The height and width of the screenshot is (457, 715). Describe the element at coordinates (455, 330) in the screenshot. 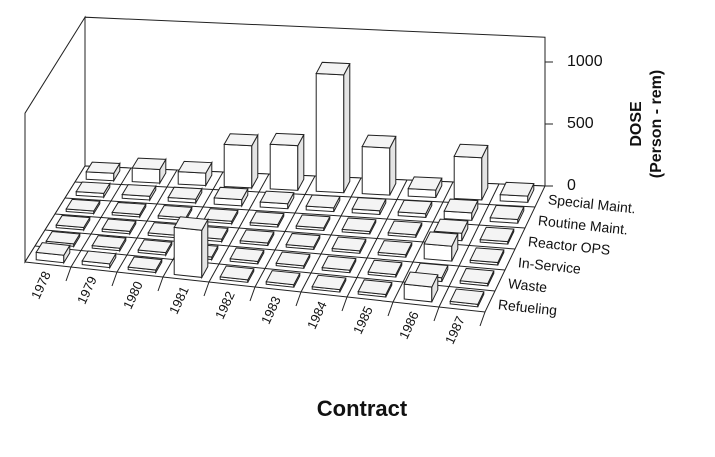

I see `x-tick-label: 1987` at that location.